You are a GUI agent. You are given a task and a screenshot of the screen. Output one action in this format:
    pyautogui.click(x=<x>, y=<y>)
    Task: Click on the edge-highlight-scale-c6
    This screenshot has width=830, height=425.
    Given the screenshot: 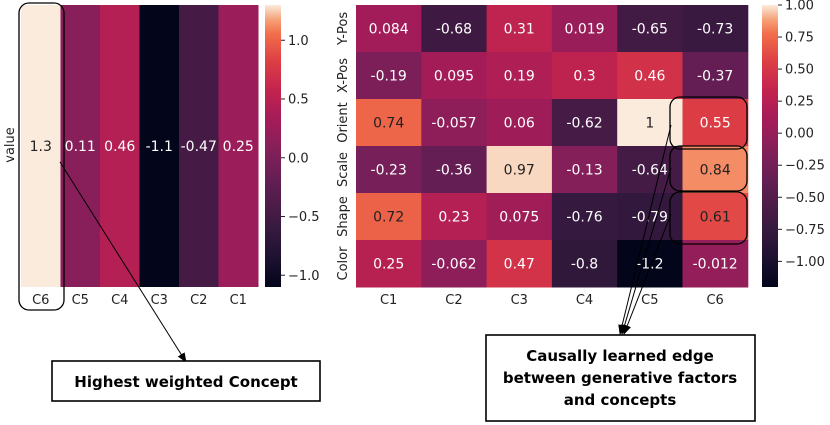 What is the action you would take?
    pyautogui.click(x=708, y=168)
    